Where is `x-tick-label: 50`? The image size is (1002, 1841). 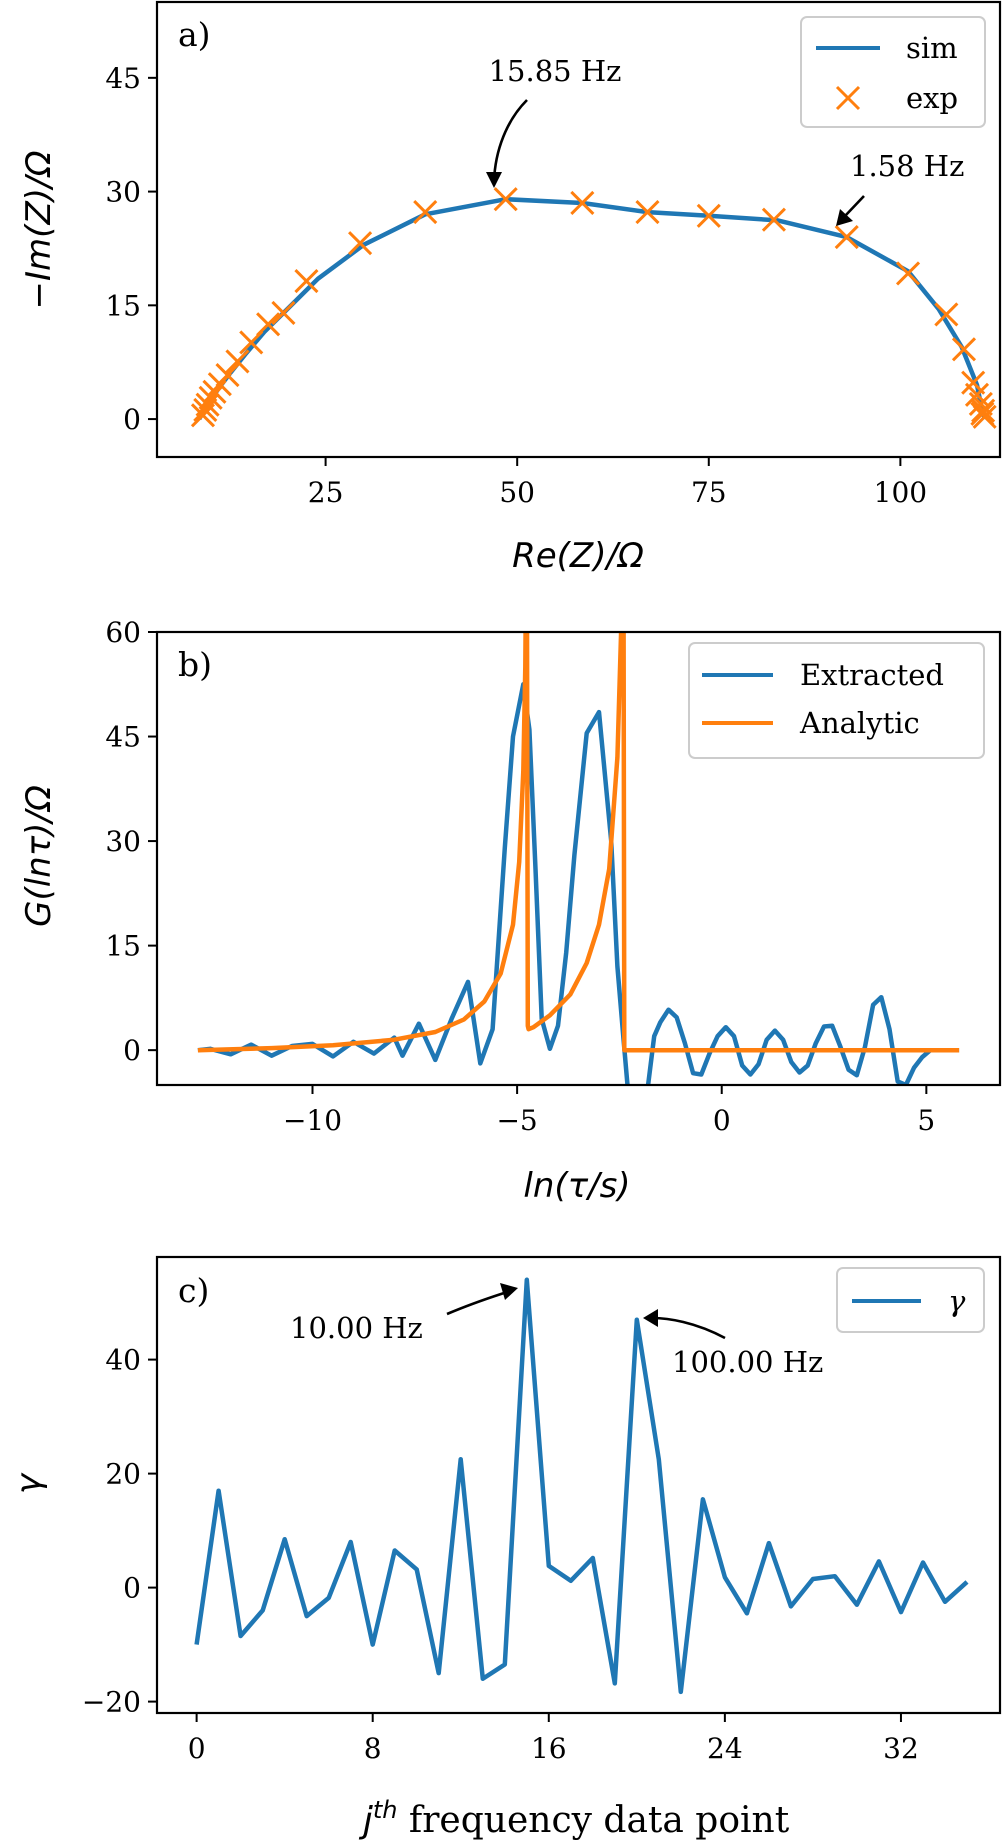
x-tick-label: 50 is located at coordinates (517, 492).